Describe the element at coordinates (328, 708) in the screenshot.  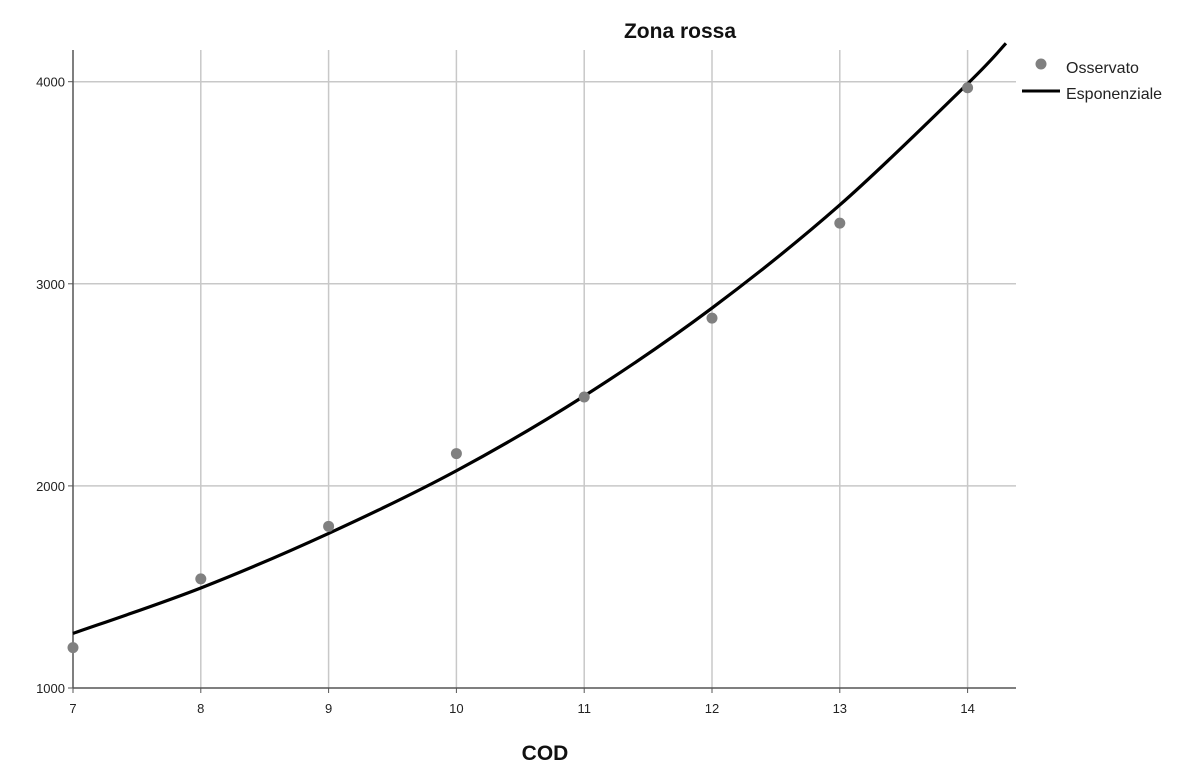
I see `x-tick-label: 9` at that location.